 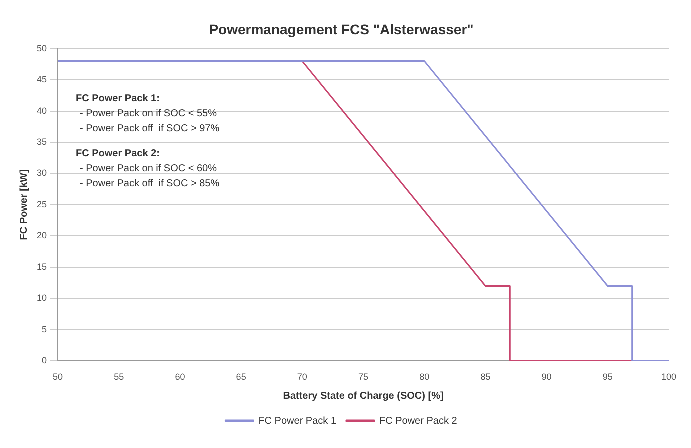 What do you see at coordinates (669, 377) in the screenshot?
I see `x-tick-label: 100` at bounding box center [669, 377].